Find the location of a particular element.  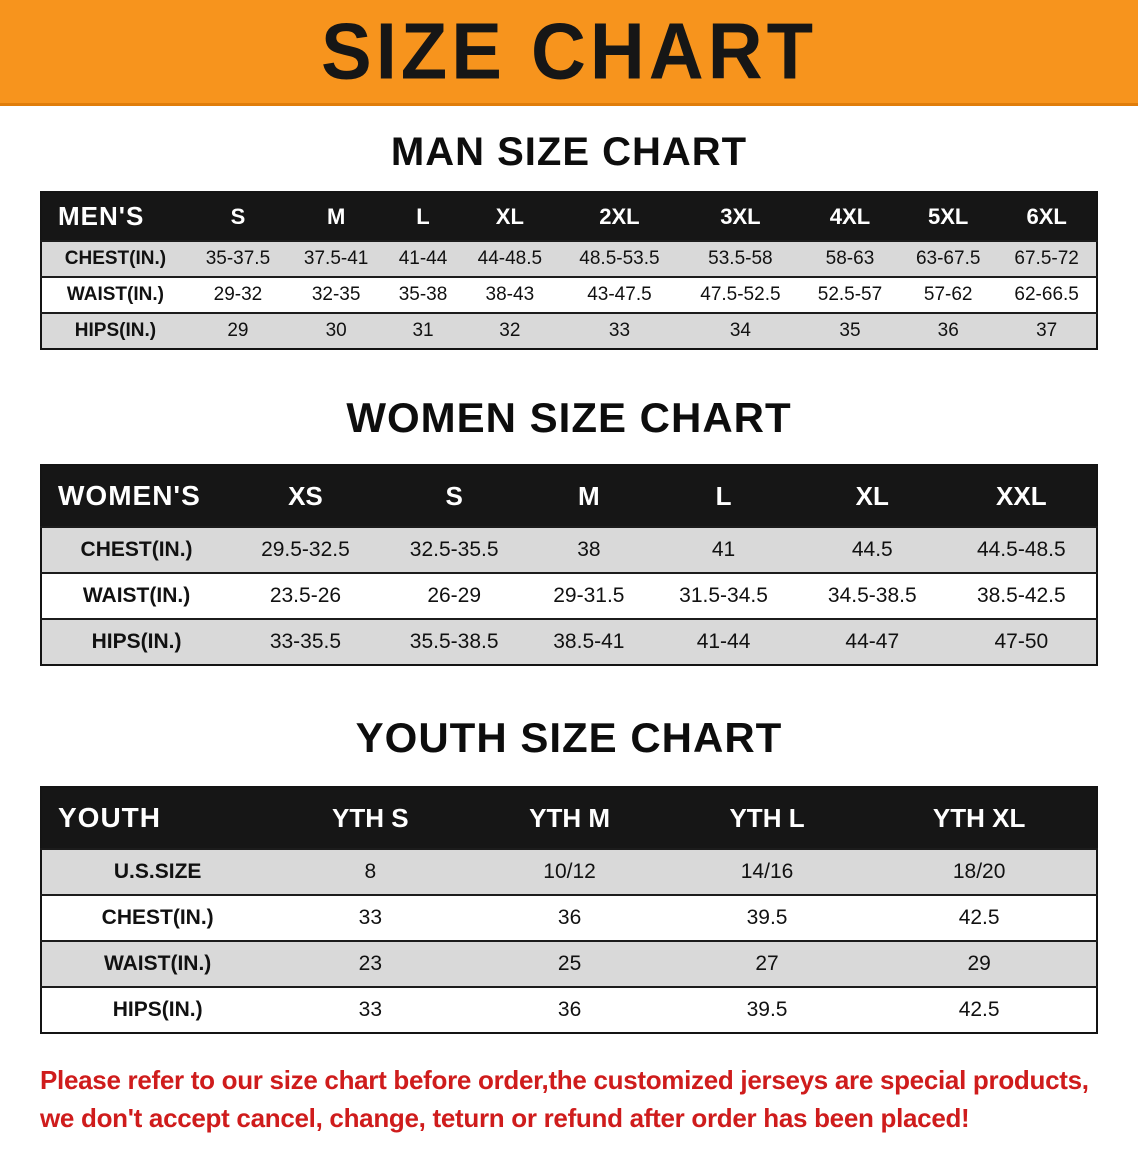

banner-title: SIZE CHART is located at coordinates (569, 51).